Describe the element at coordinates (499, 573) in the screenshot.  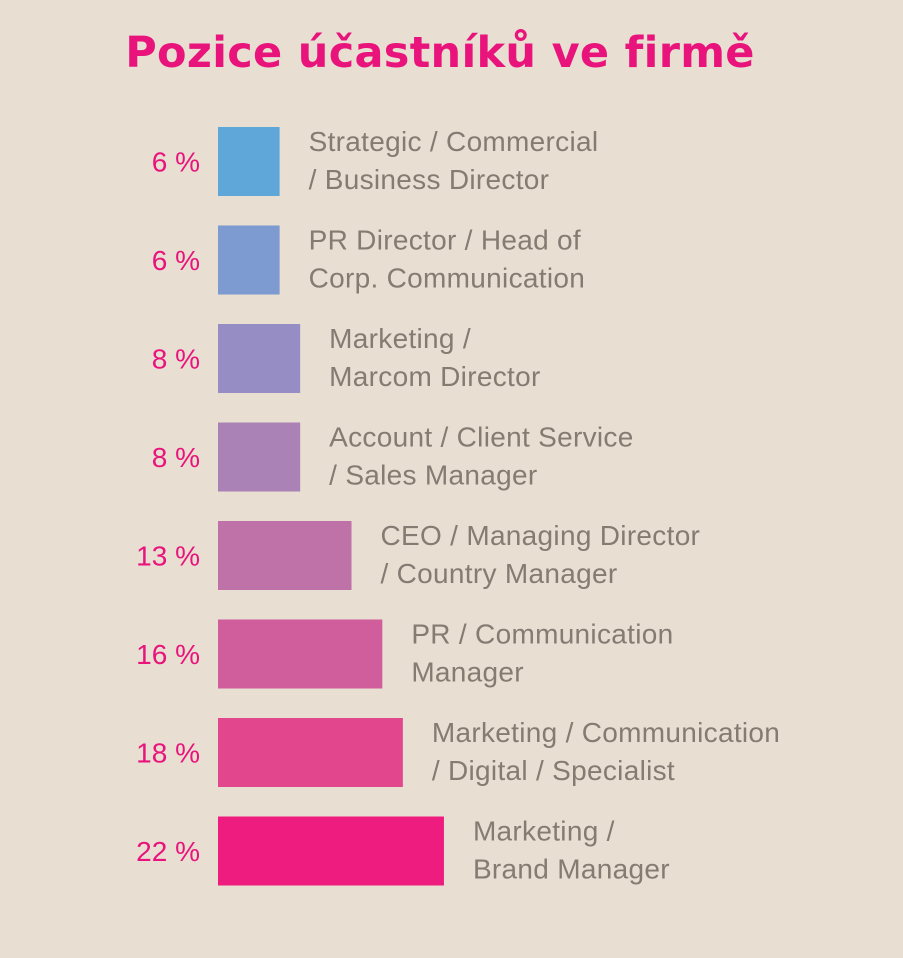
I see `category-label-5-line-2: / Country Manager` at that location.